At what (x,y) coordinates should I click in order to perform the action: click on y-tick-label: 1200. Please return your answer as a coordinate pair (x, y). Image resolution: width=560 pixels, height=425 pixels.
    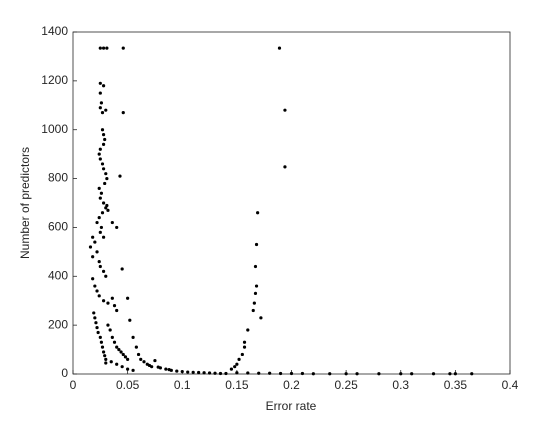
    Looking at the image, I should click on (54, 80).